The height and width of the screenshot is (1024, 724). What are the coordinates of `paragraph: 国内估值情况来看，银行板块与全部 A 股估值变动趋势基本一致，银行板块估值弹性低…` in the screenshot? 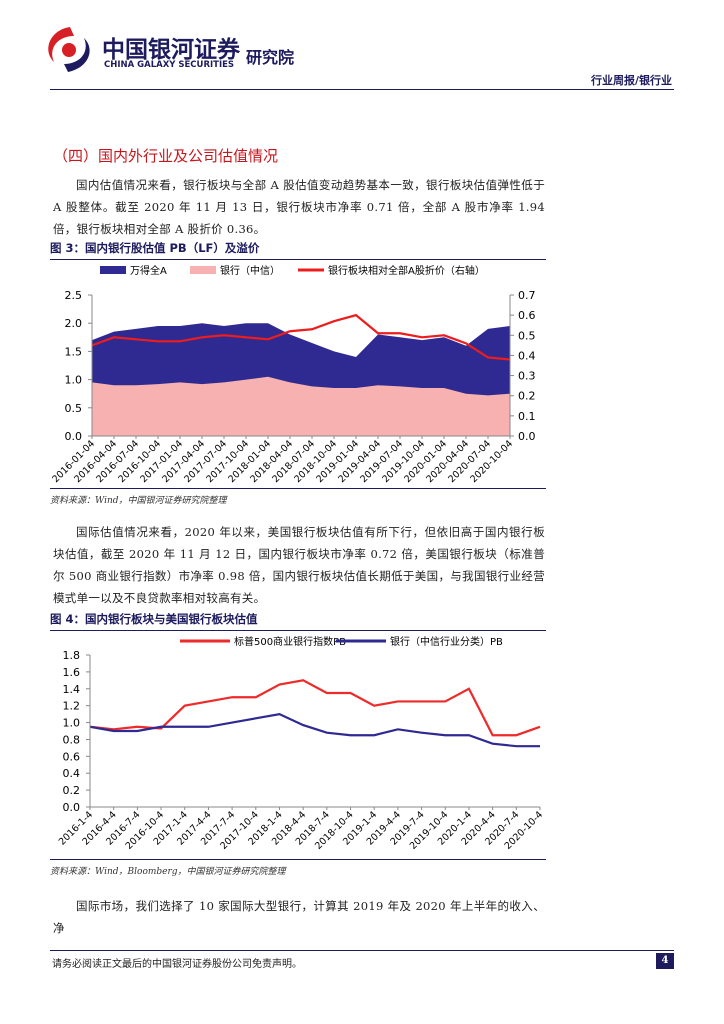 It's located at (299, 207).